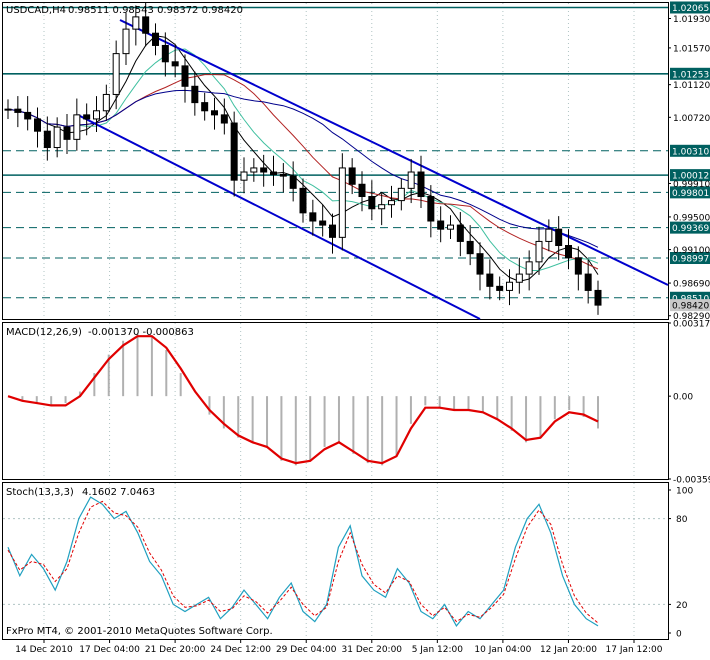 This screenshot has width=710, height=660. I want to click on price-level-label: 1.00012, so click(690, 177).